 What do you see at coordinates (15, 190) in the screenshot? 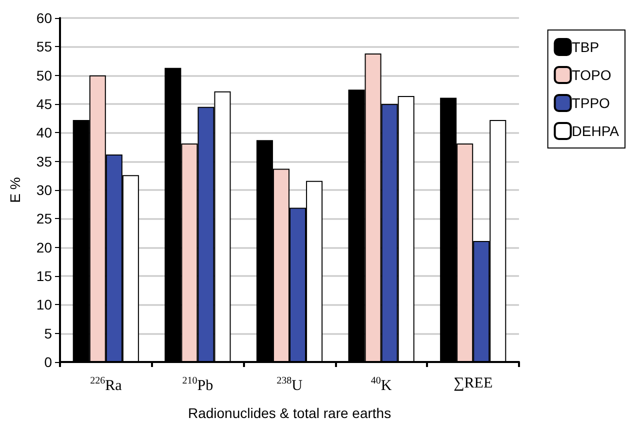
I see `y-axis-title: E %` at bounding box center [15, 190].